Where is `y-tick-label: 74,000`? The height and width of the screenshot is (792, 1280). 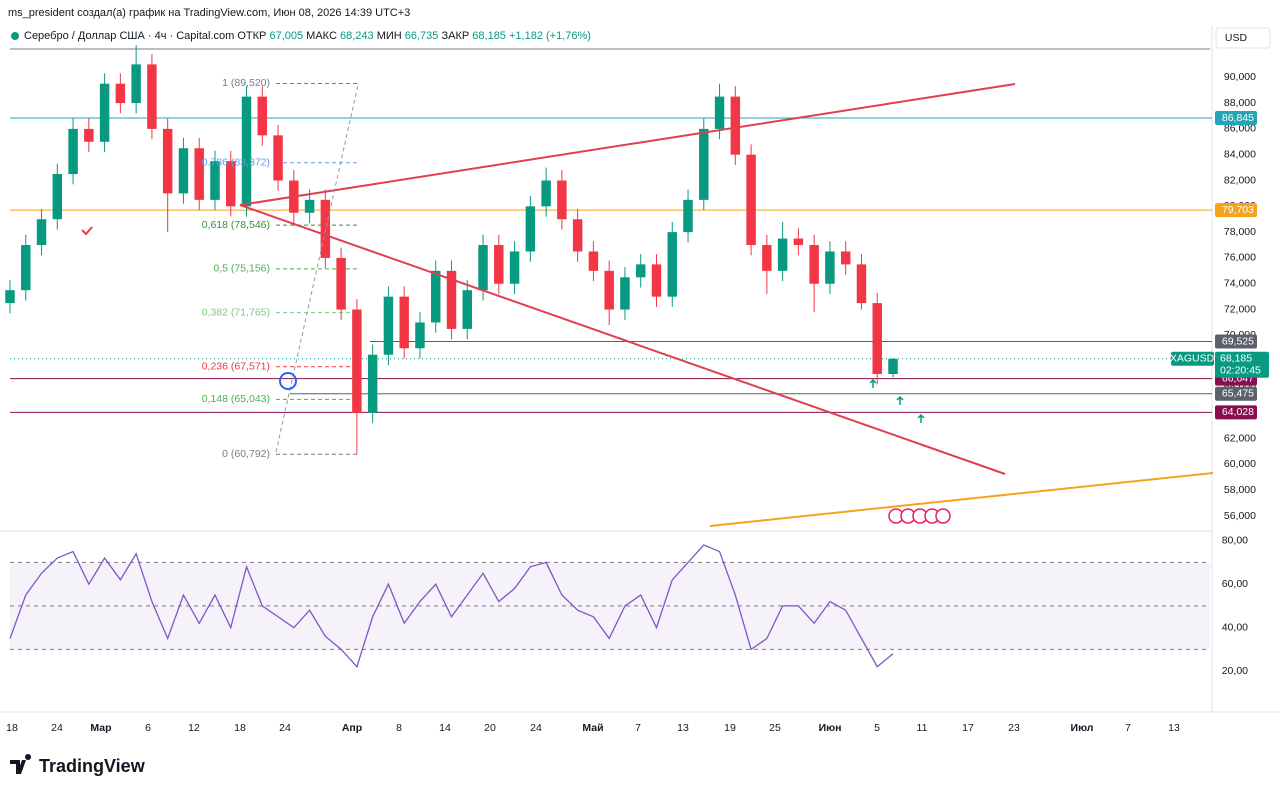 y-tick-label: 74,000 is located at coordinates (1240, 284).